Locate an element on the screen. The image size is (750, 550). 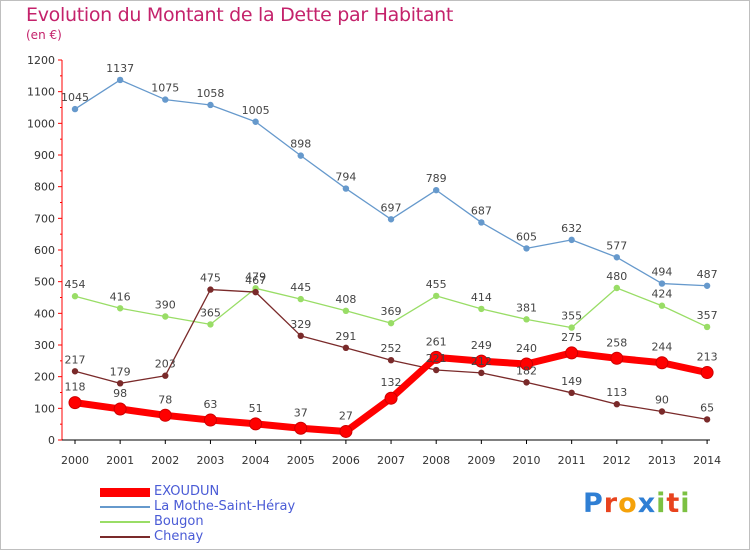
data-label: 605 is located at coordinates (526, 236).